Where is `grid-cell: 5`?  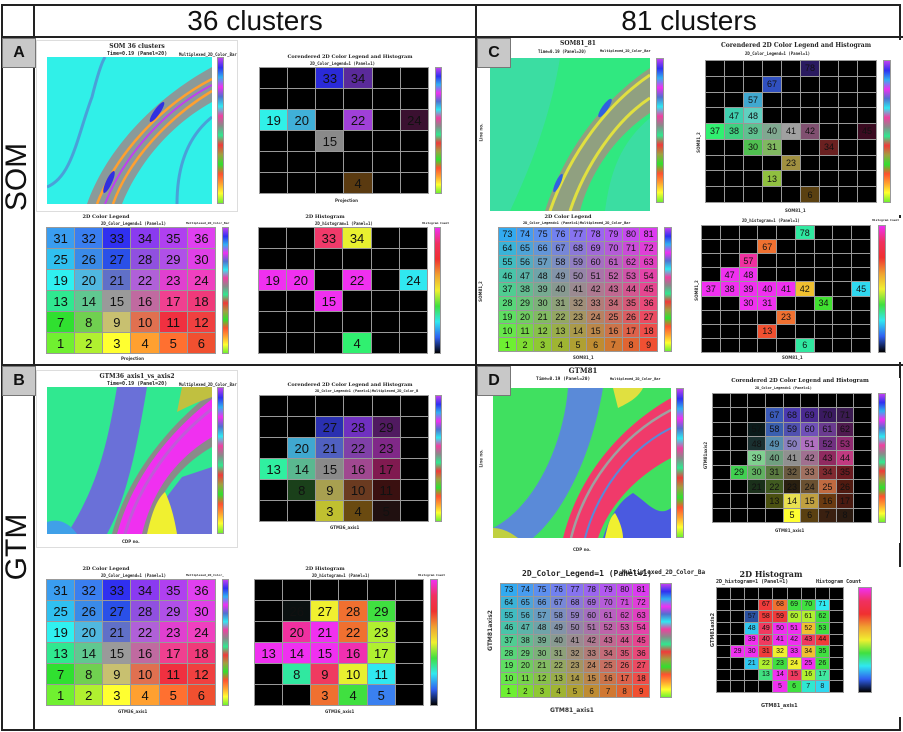
grid-cell: 5 is located at coordinates (780, 686).